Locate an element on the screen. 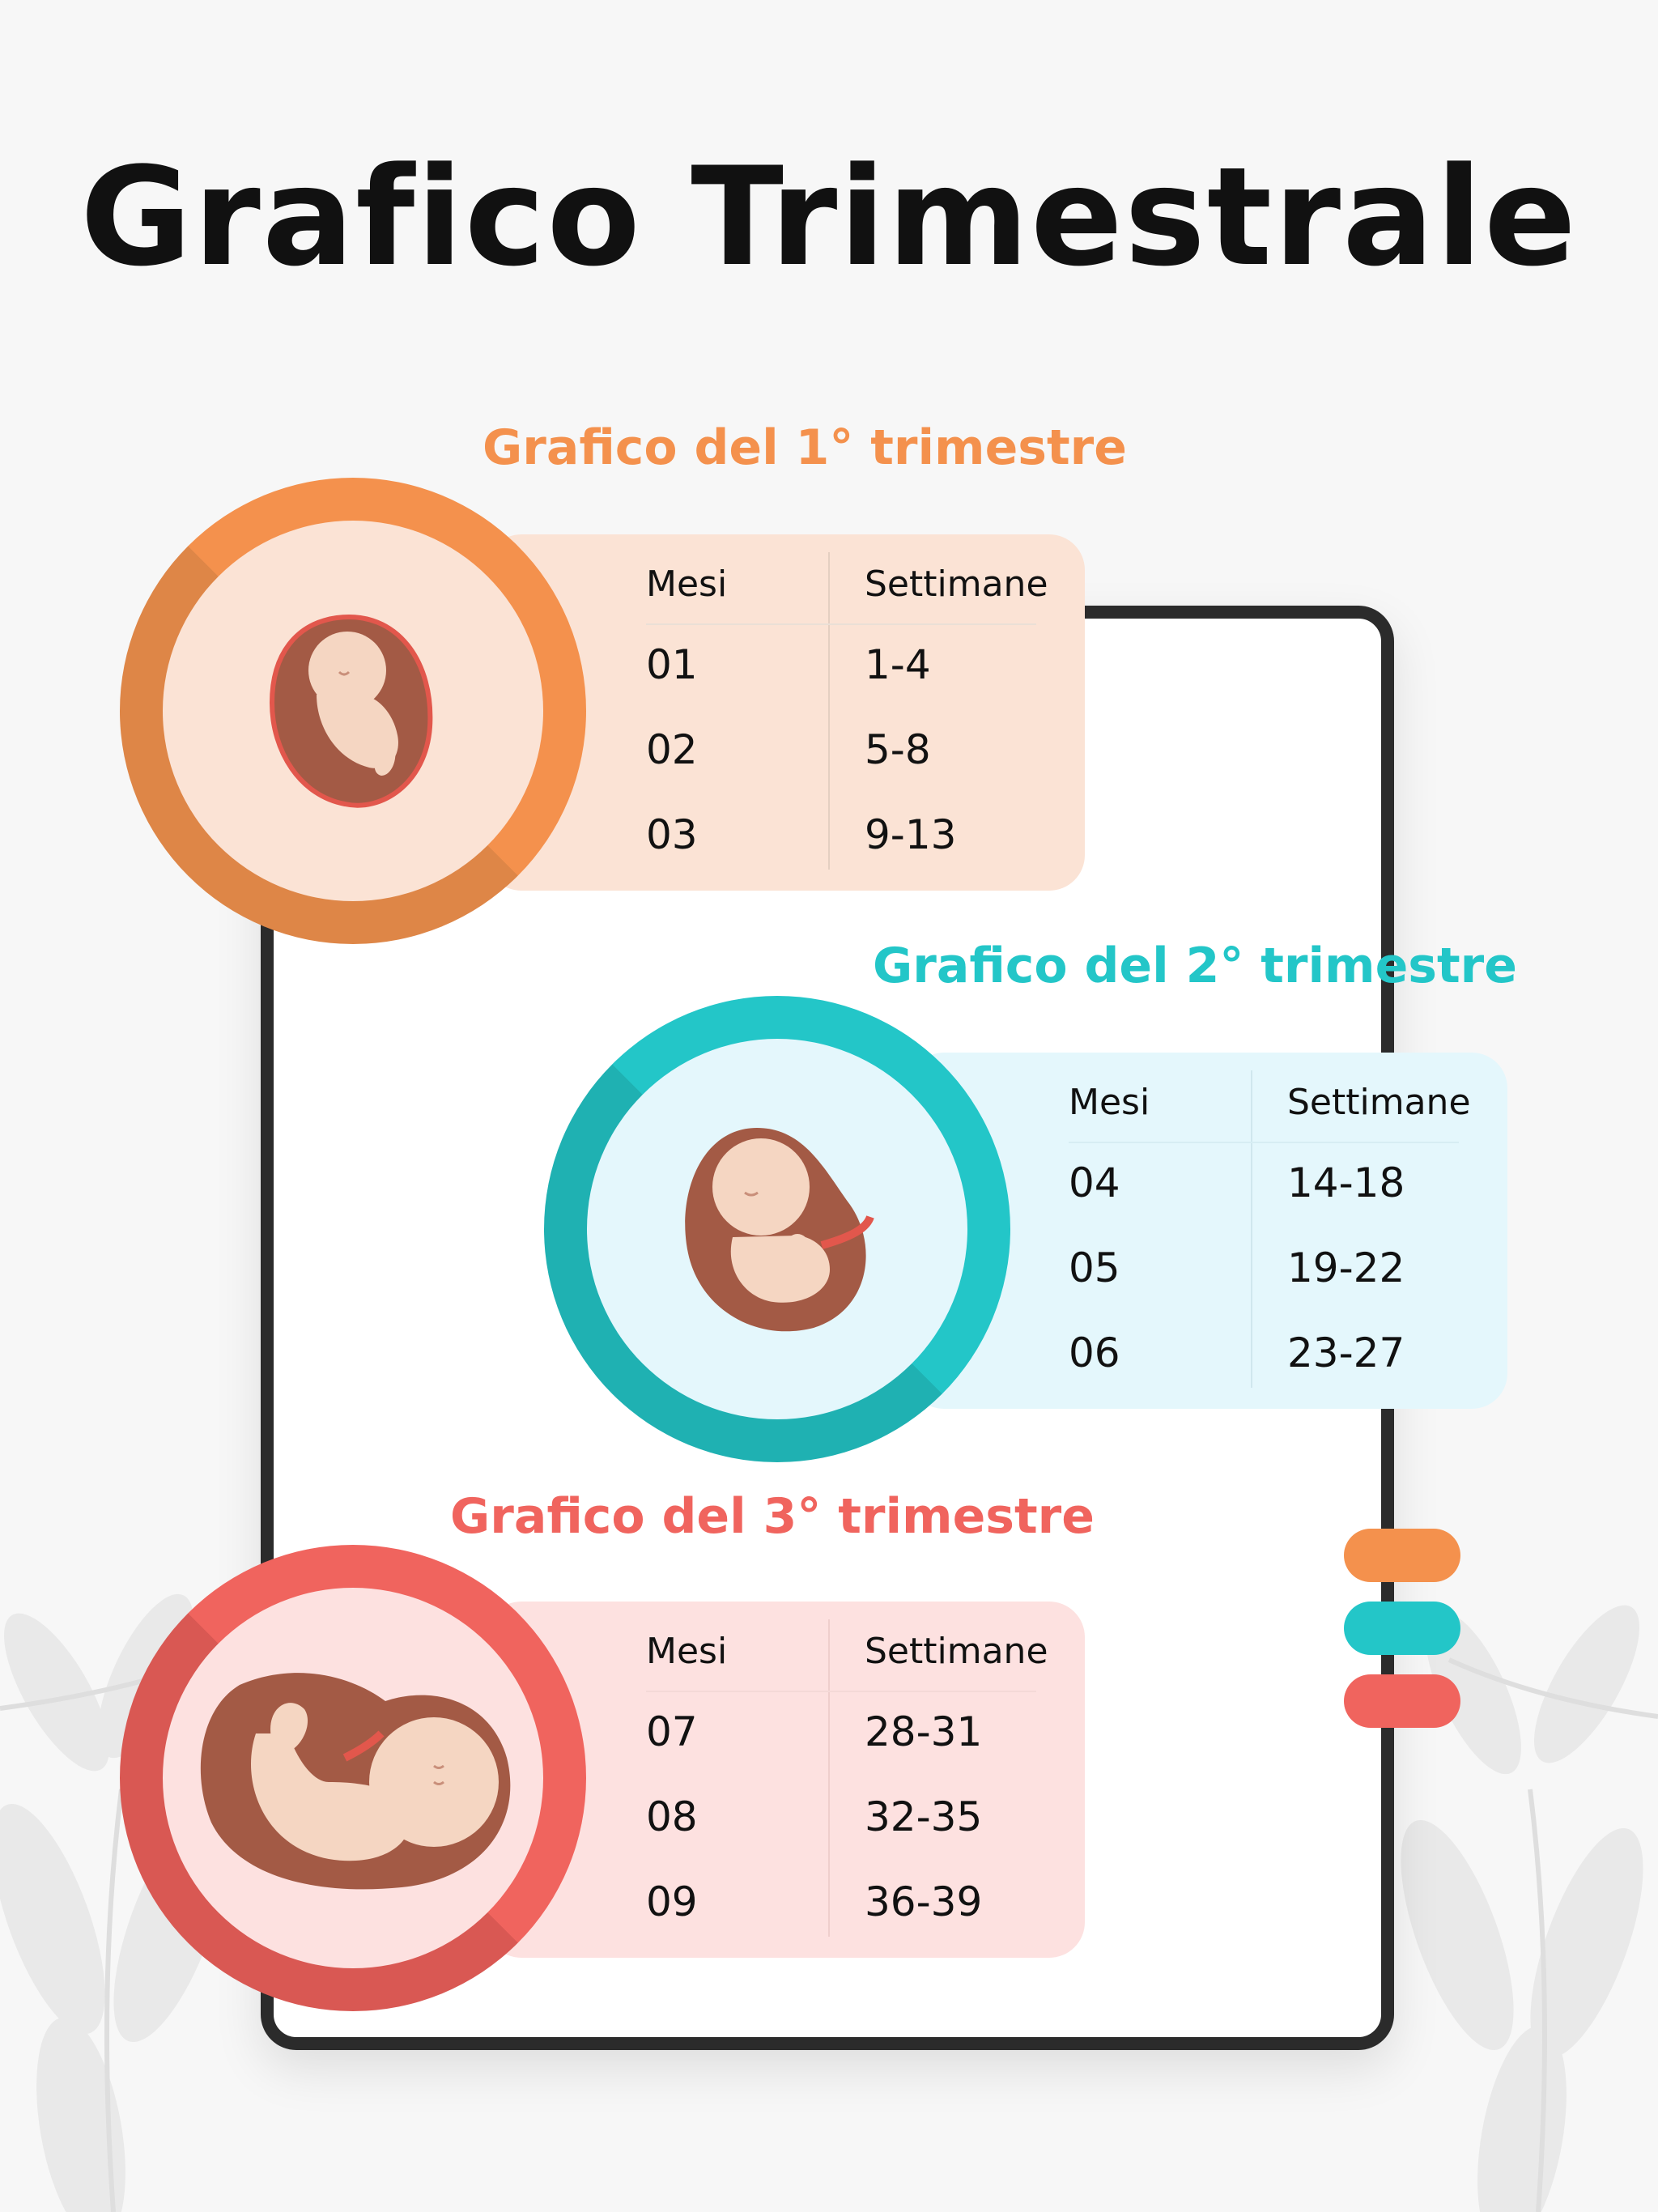  month-cell: 03 is located at coordinates (672, 835).